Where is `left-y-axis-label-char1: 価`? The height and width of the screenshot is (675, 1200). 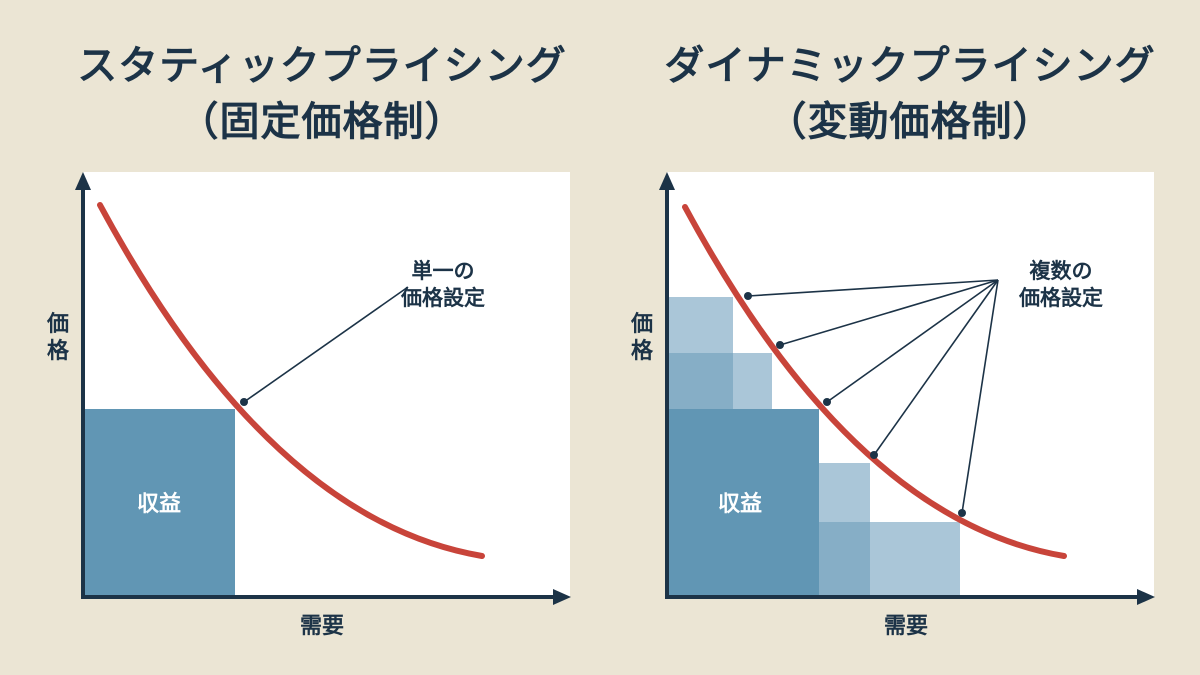 left-y-axis-label-char1: 価 is located at coordinates (57, 324).